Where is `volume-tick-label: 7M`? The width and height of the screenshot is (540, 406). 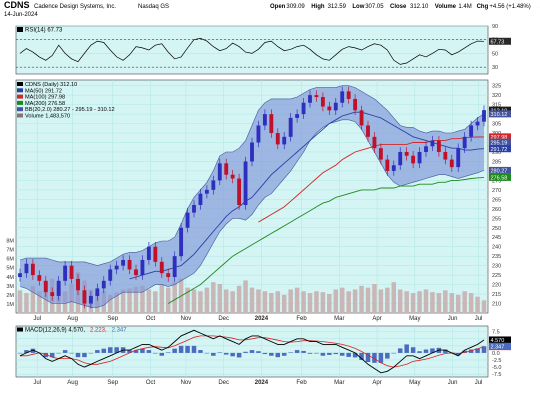
volume-tick-label: 7M is located at coordinates (10, 251).